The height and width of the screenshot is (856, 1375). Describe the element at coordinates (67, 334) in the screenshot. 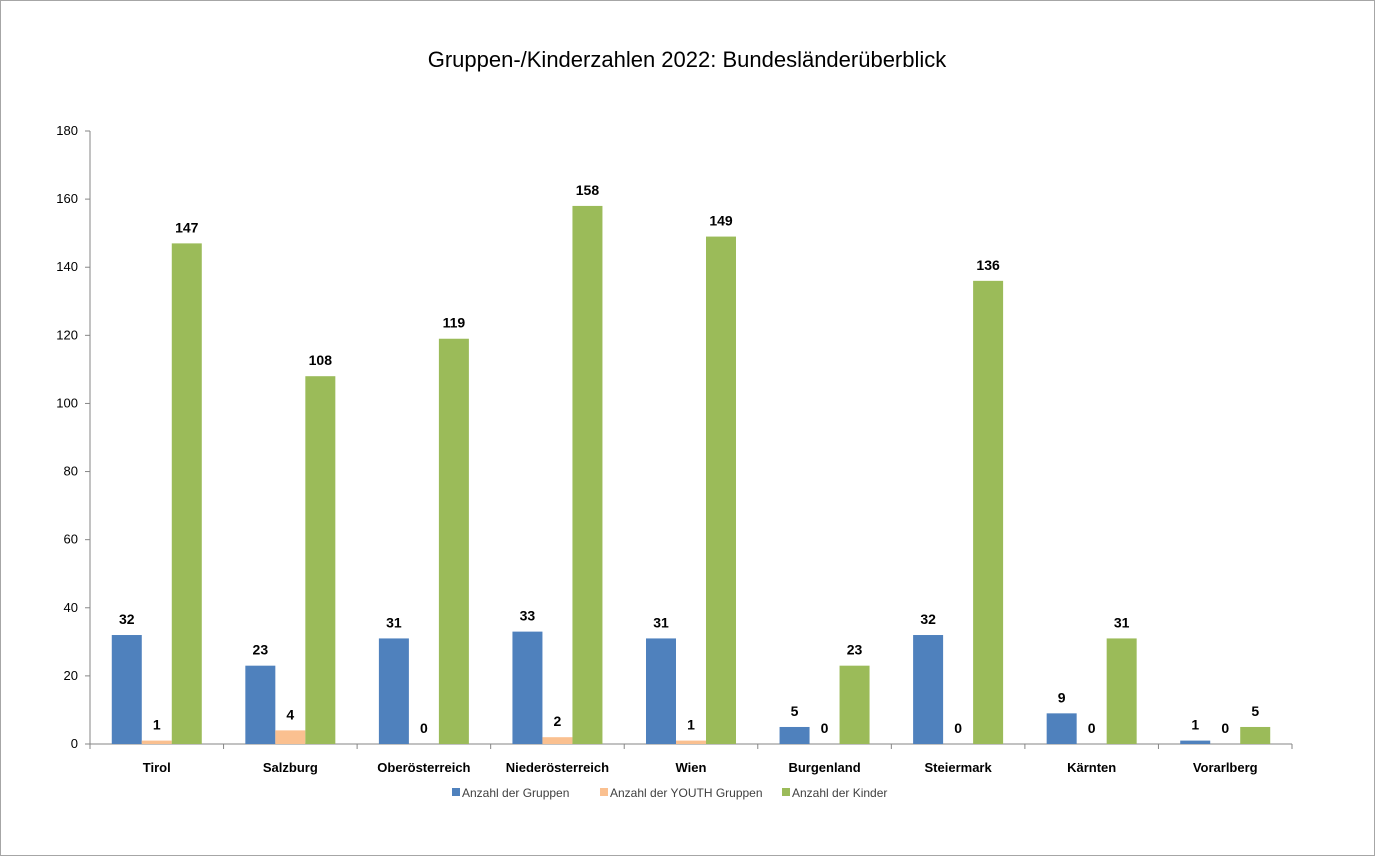

I see `y-tick-label: 120` at that location.